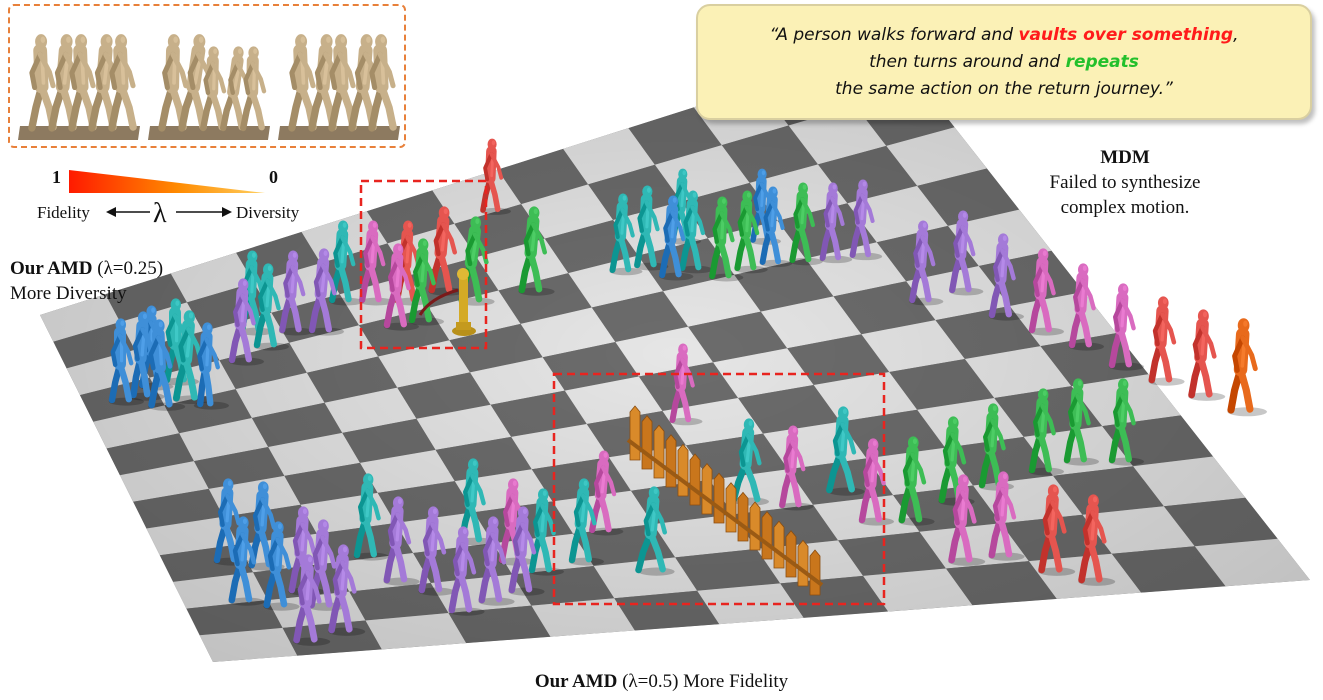 The height and width of the screenshot is (700, 1323). I want to click on scale-fidelity-label: Fidelity, so click(63, 212).